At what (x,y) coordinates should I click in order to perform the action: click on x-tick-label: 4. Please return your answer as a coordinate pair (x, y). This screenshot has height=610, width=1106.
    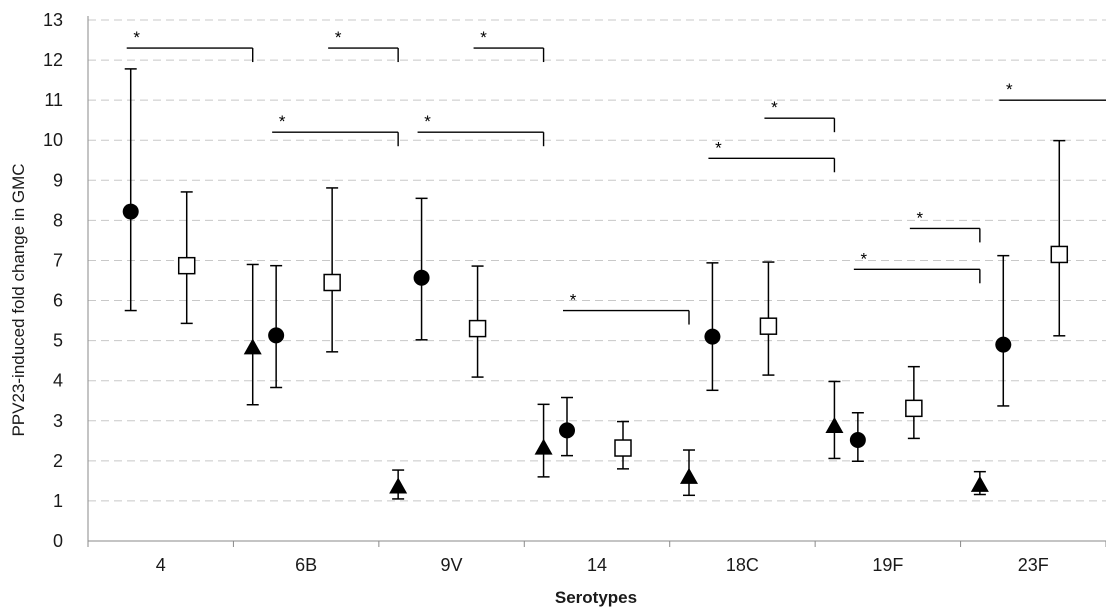
    Looking at the image, I should click on (161, 565).